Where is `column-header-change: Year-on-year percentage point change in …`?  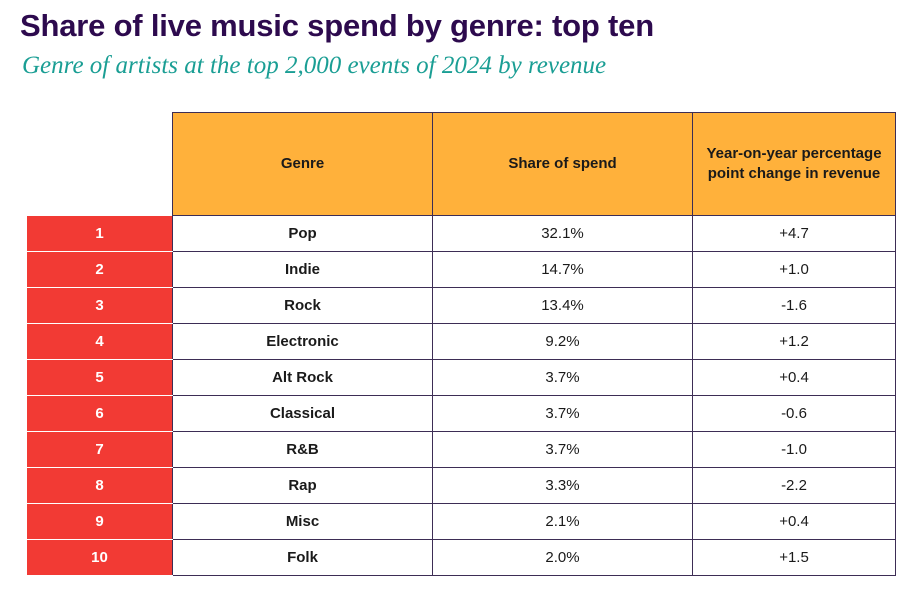
column-header-change: Year-on-year percentage point change in … is located at coordinates (794, 164).